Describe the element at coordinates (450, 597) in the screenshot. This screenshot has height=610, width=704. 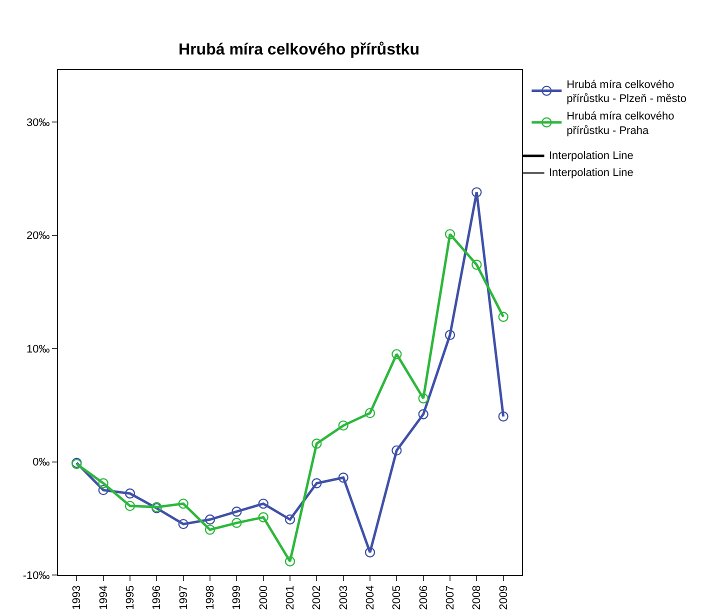
I see `x-tick-label: 2007` at that location.